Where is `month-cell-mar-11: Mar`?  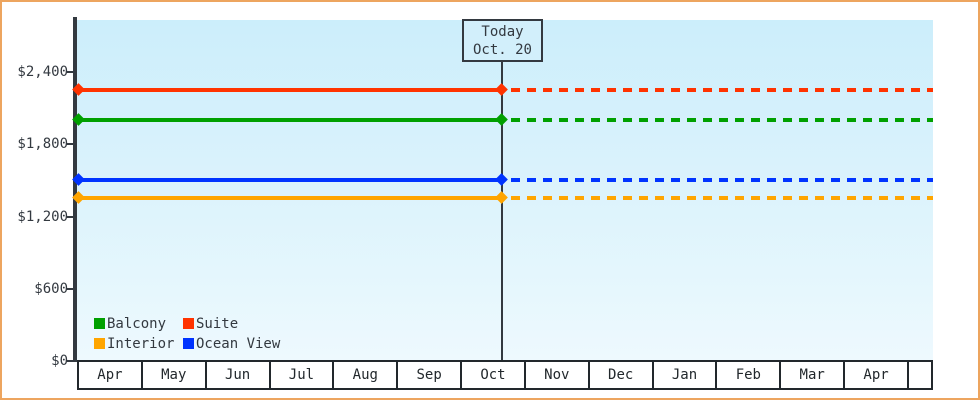 month-cell-mar-11: Mar is located at coordinates (813, 375).